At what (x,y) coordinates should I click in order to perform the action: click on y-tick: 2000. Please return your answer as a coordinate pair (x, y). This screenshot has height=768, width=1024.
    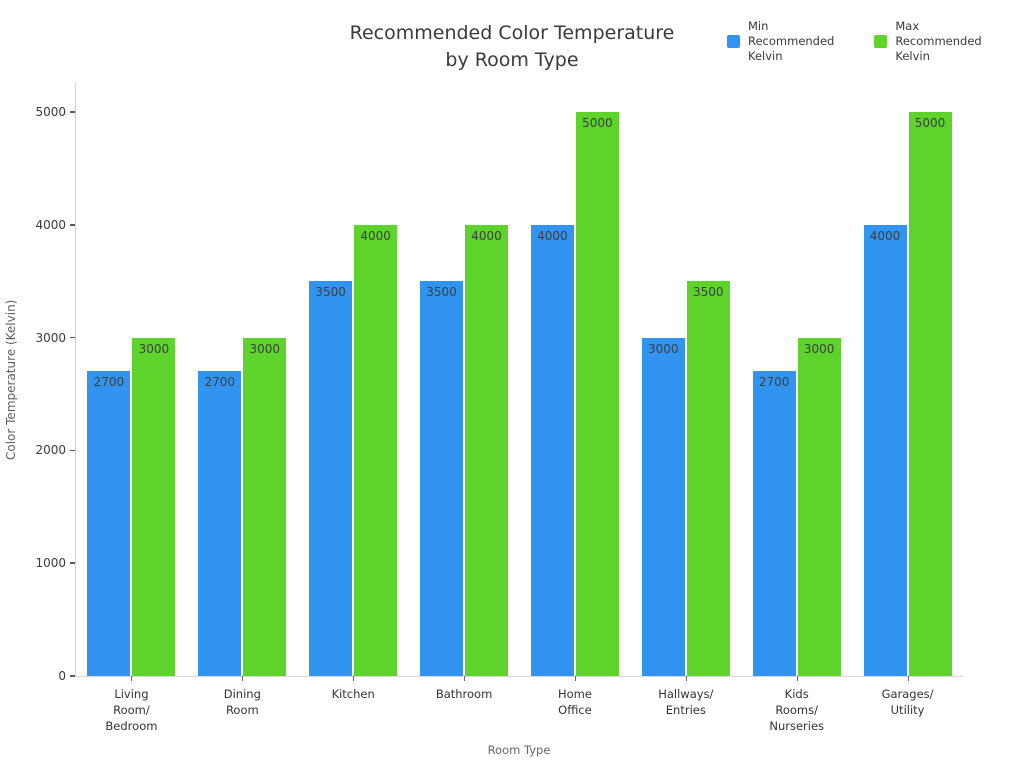
    Looking at the image, I should click on (55, 450).